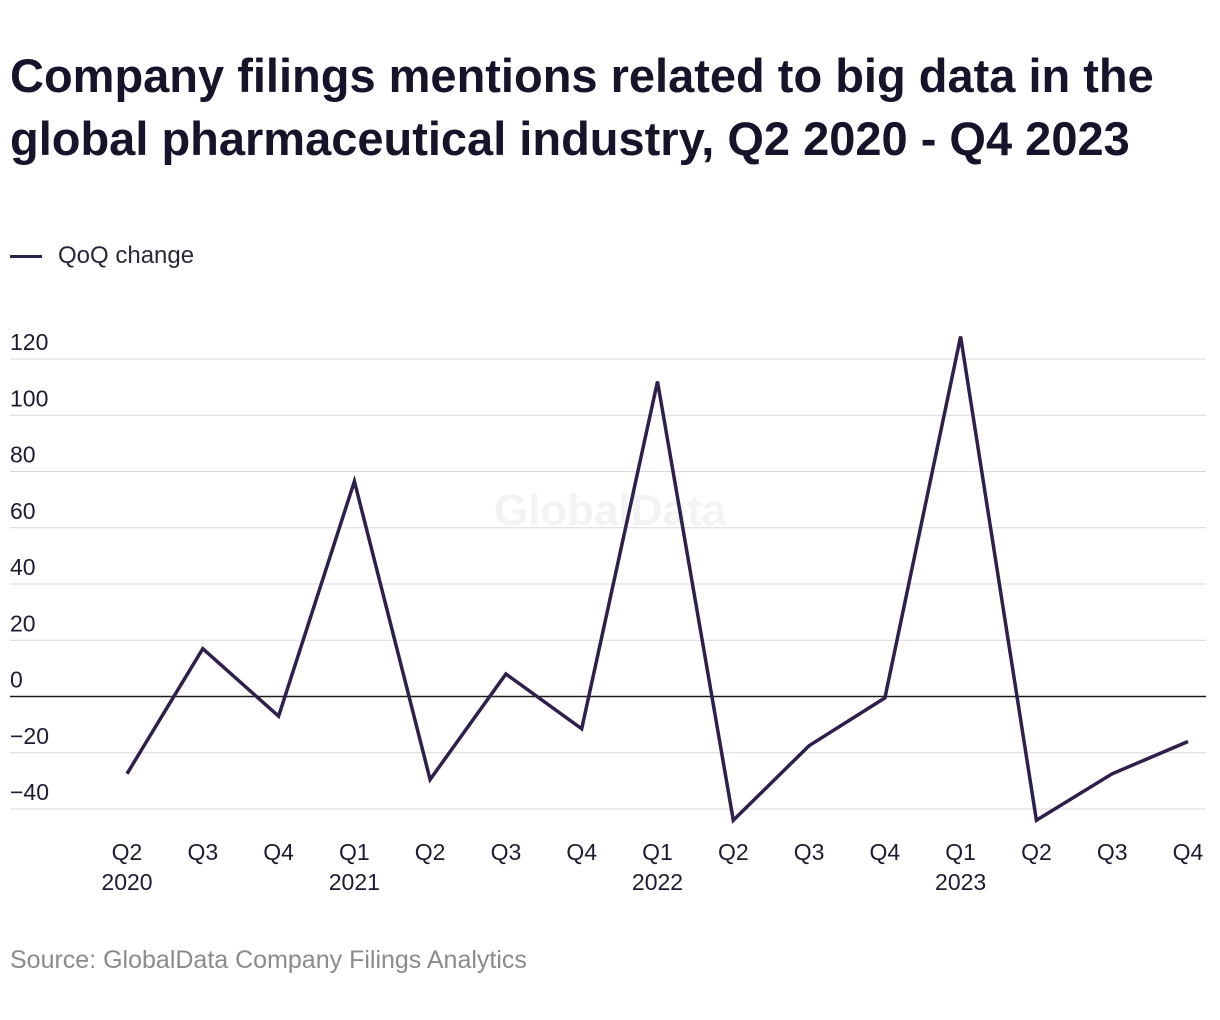 Image resolution: width=1220 pixels, height=1020 pixels. Describe the element at coordinates (26, 256) in the screenshot. I see `legend-swatch` at that location.